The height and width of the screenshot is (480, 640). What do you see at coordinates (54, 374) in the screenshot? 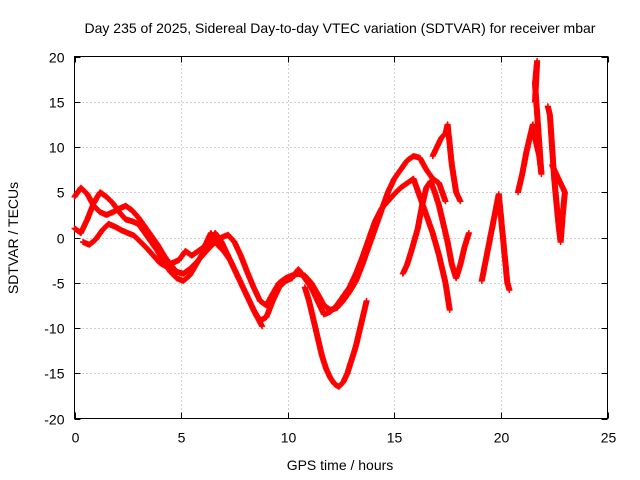
I see `y-tick-label: -15` at bounding box center [54, 374].